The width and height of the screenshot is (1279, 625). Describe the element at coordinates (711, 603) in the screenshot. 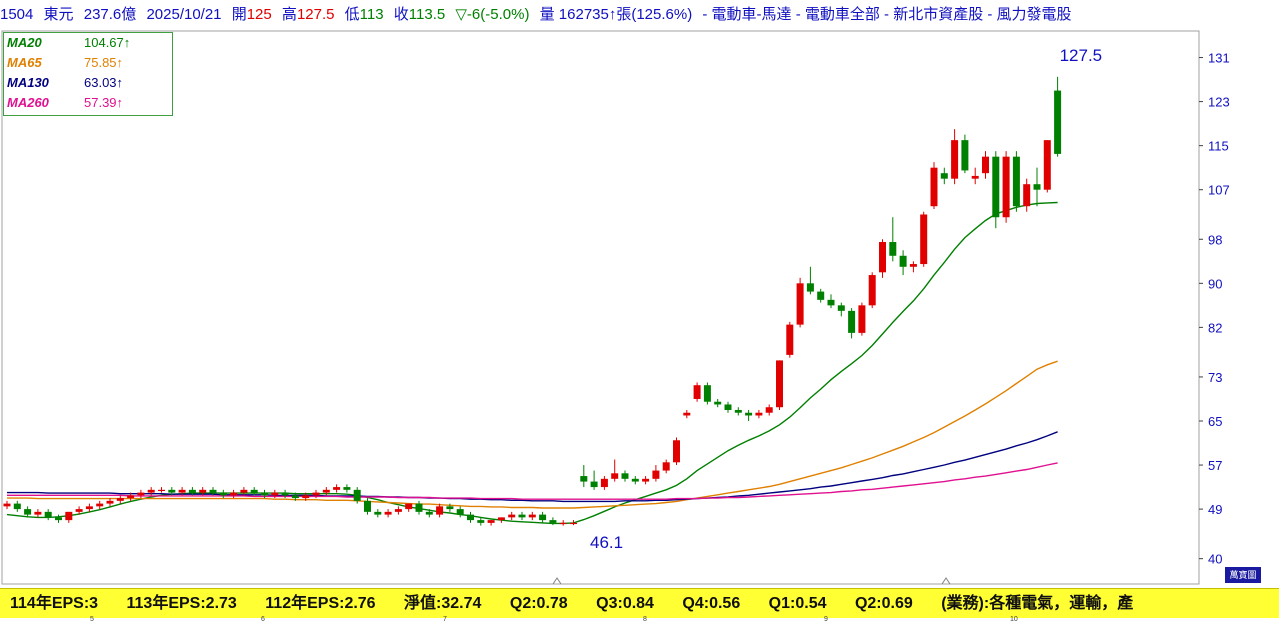

I see `footer-q4: Q4:0.56` at that location.